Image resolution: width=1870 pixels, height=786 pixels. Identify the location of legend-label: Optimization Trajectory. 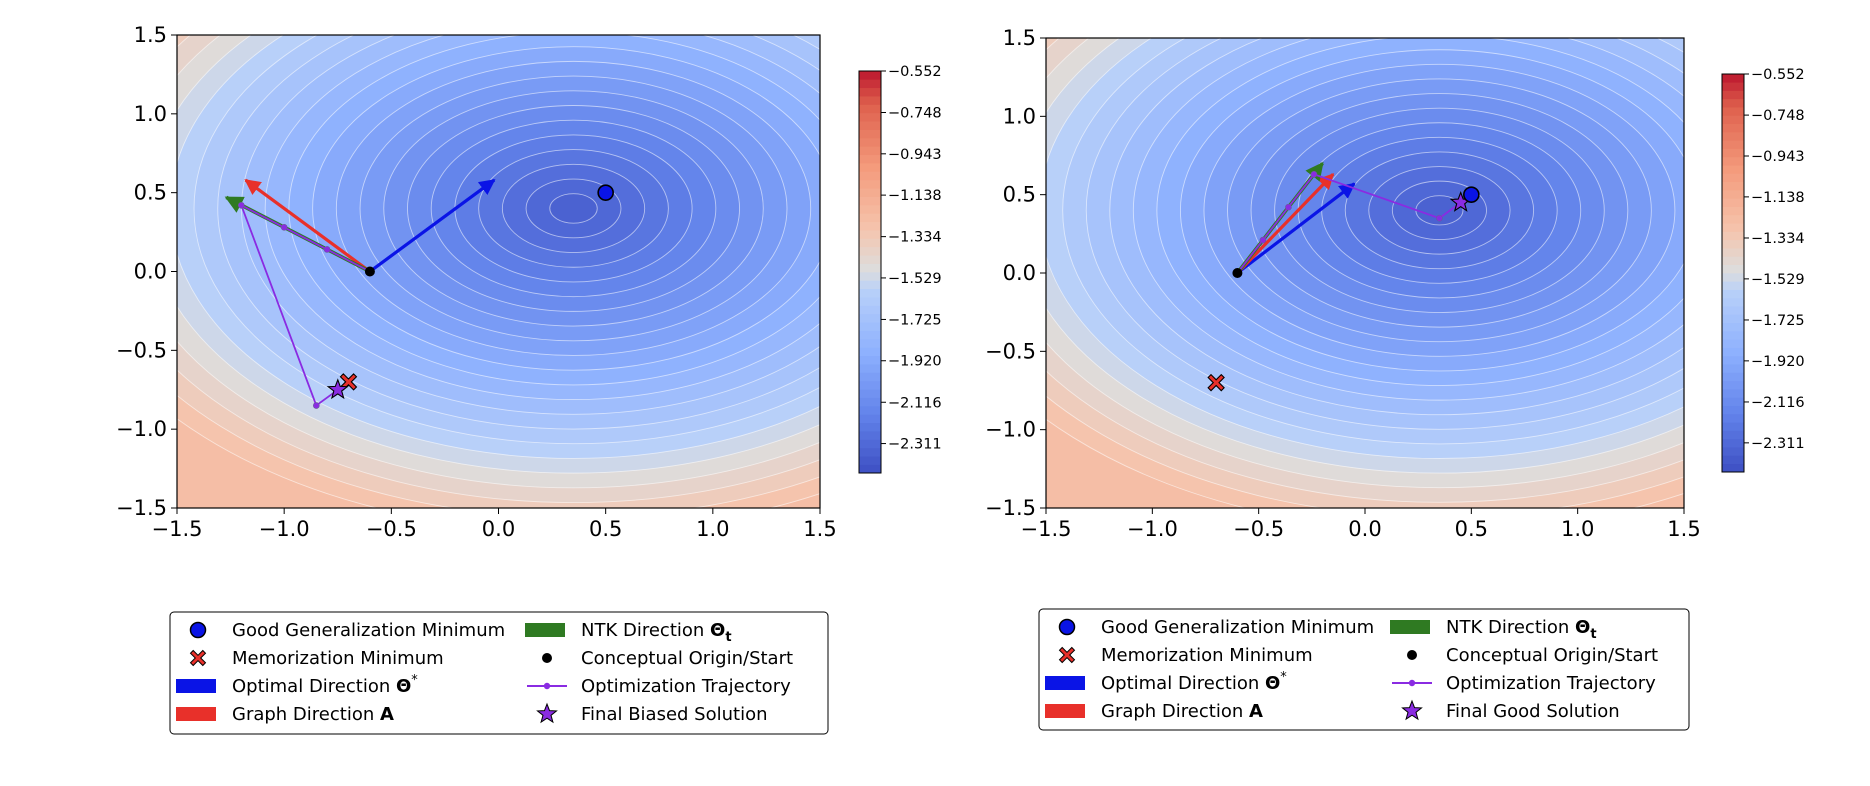
(1551, 683).